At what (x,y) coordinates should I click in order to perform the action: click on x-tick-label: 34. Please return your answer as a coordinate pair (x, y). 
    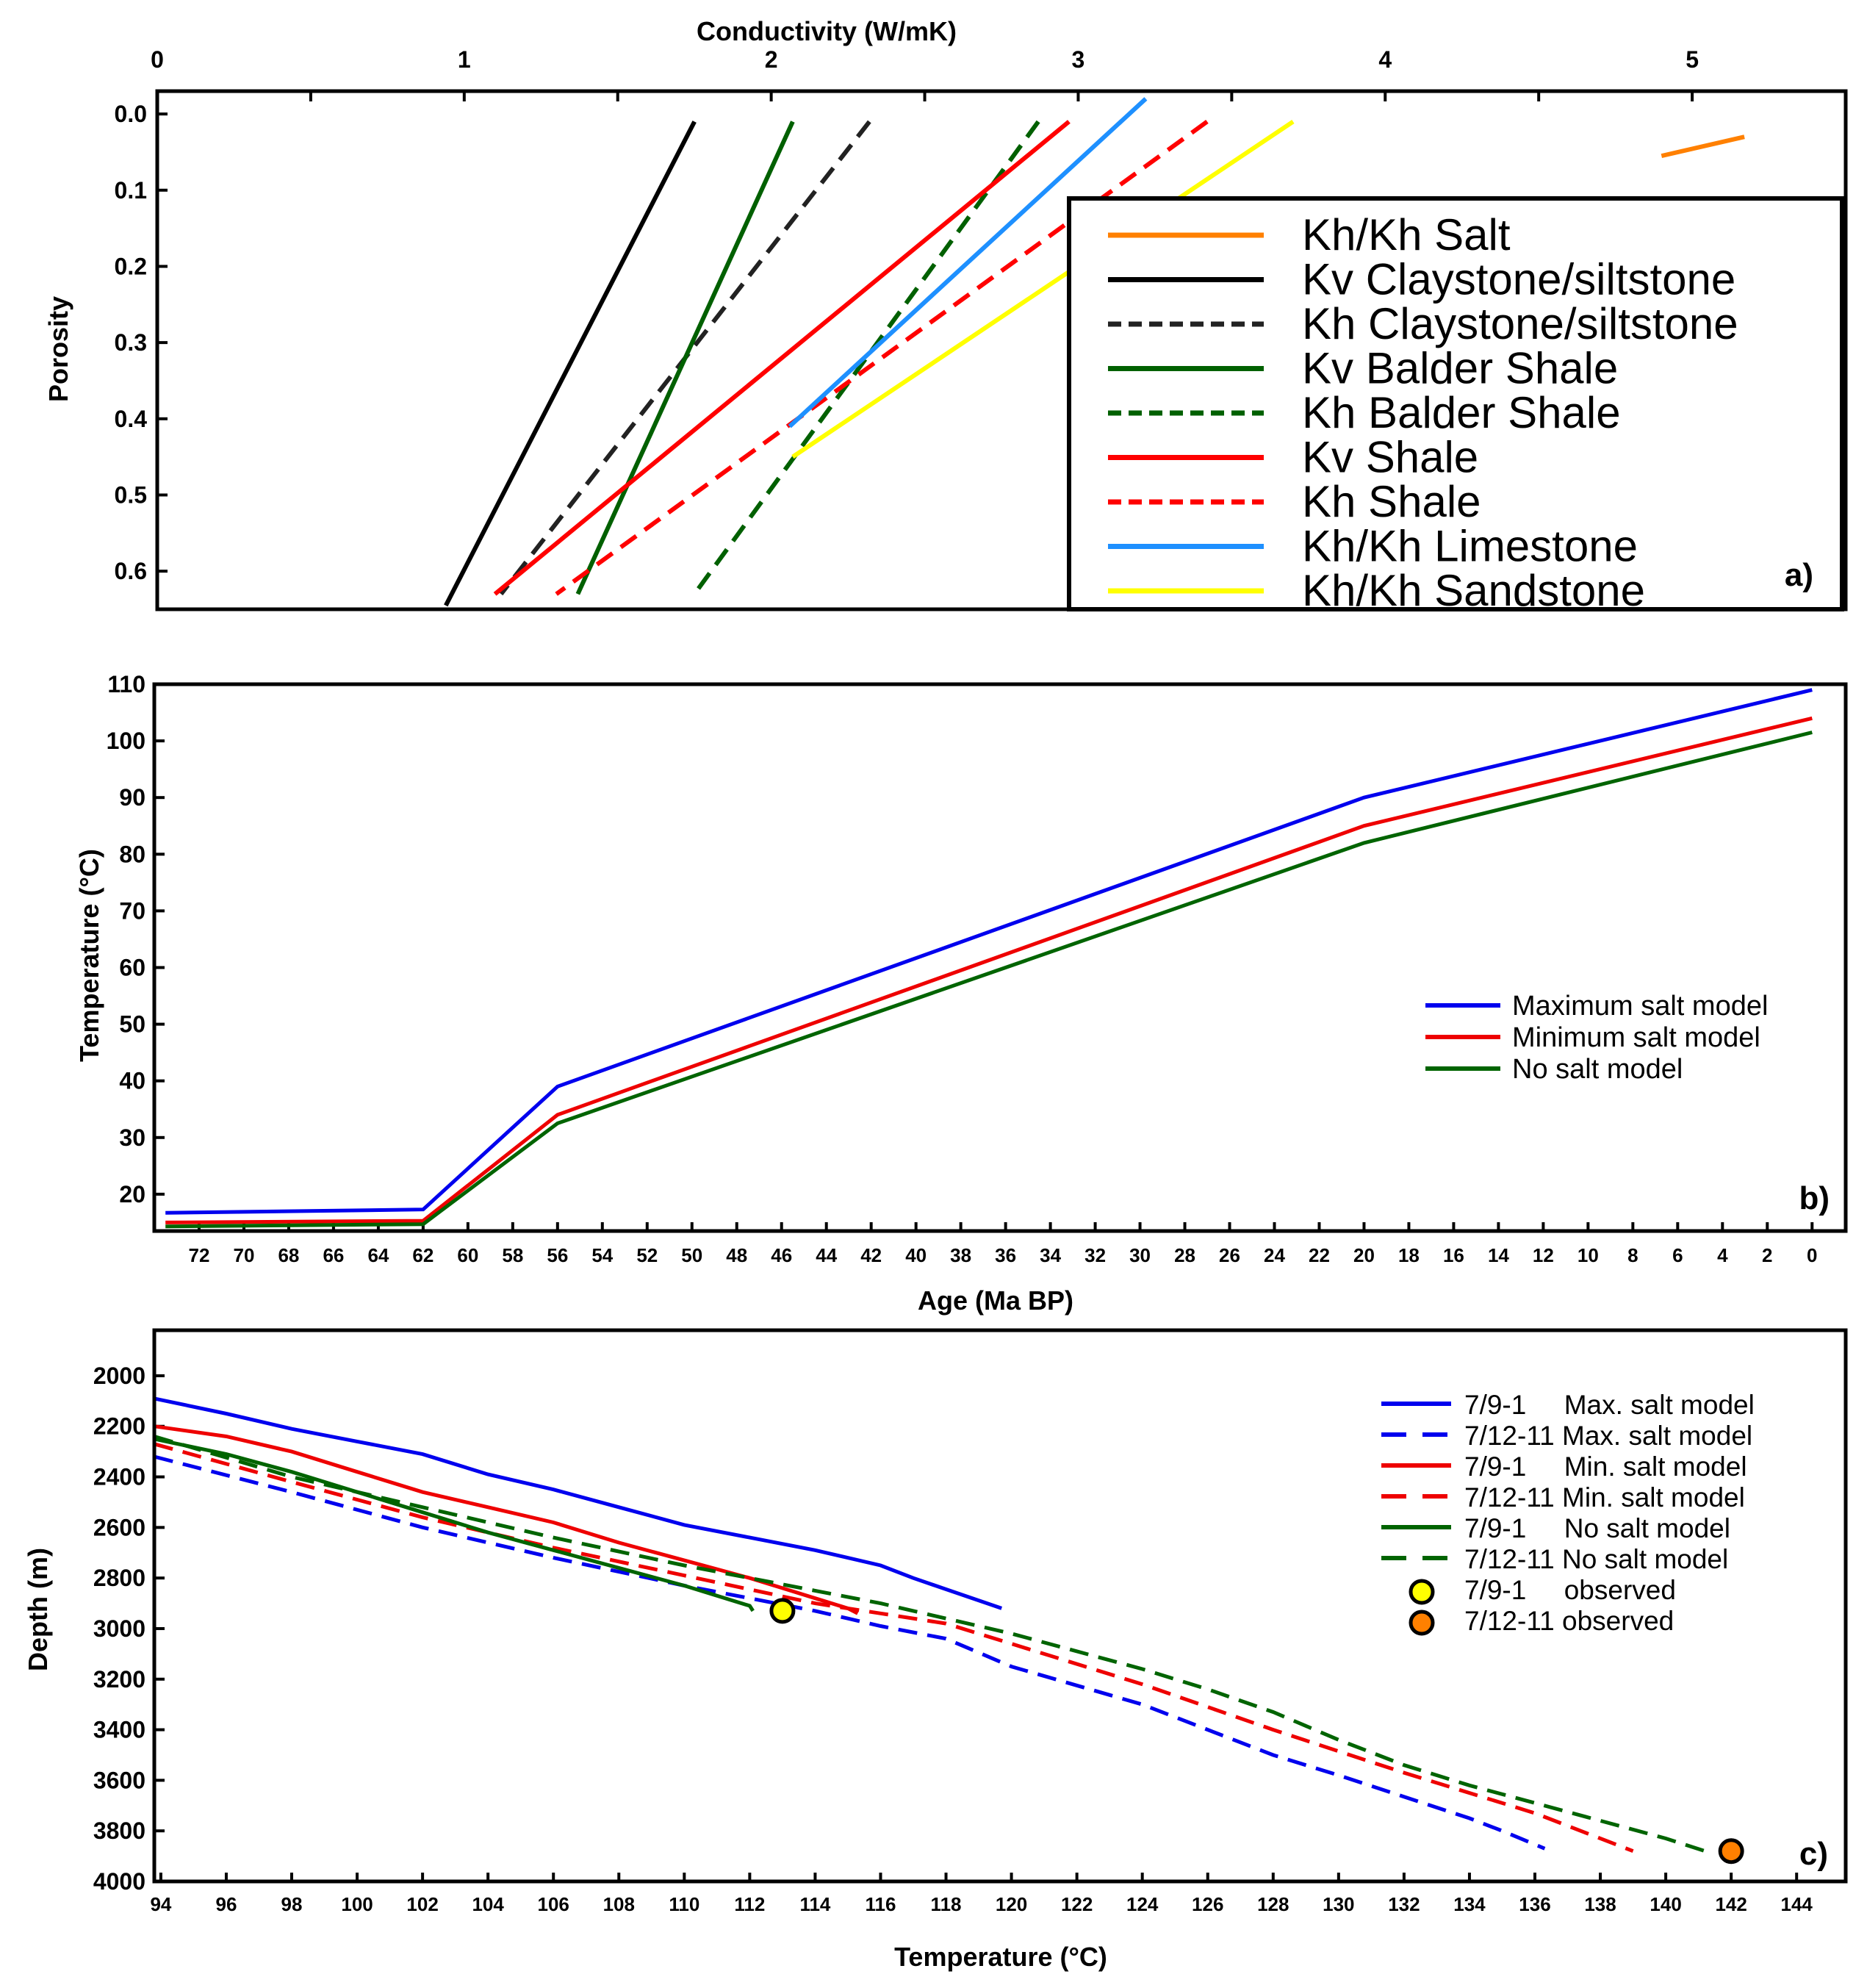
    Looking at the image, I should click on (1050, 1255).